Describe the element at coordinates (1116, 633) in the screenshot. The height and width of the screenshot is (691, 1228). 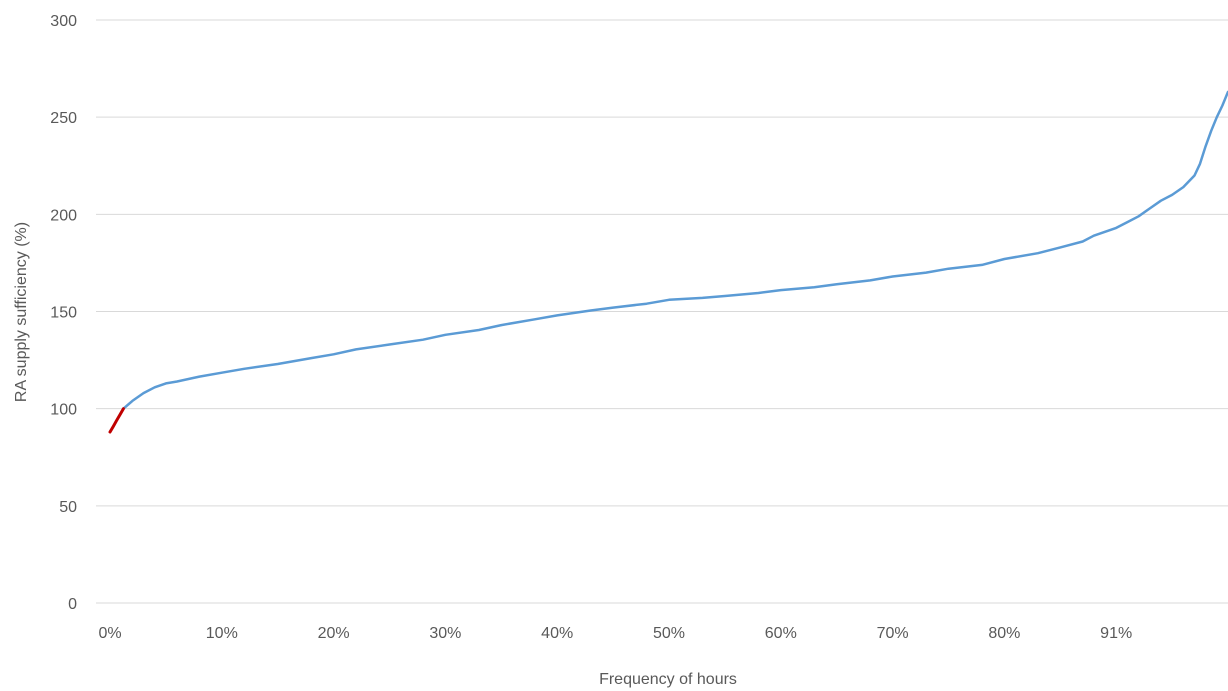
I see `x-tick-label: 91%` at that location.